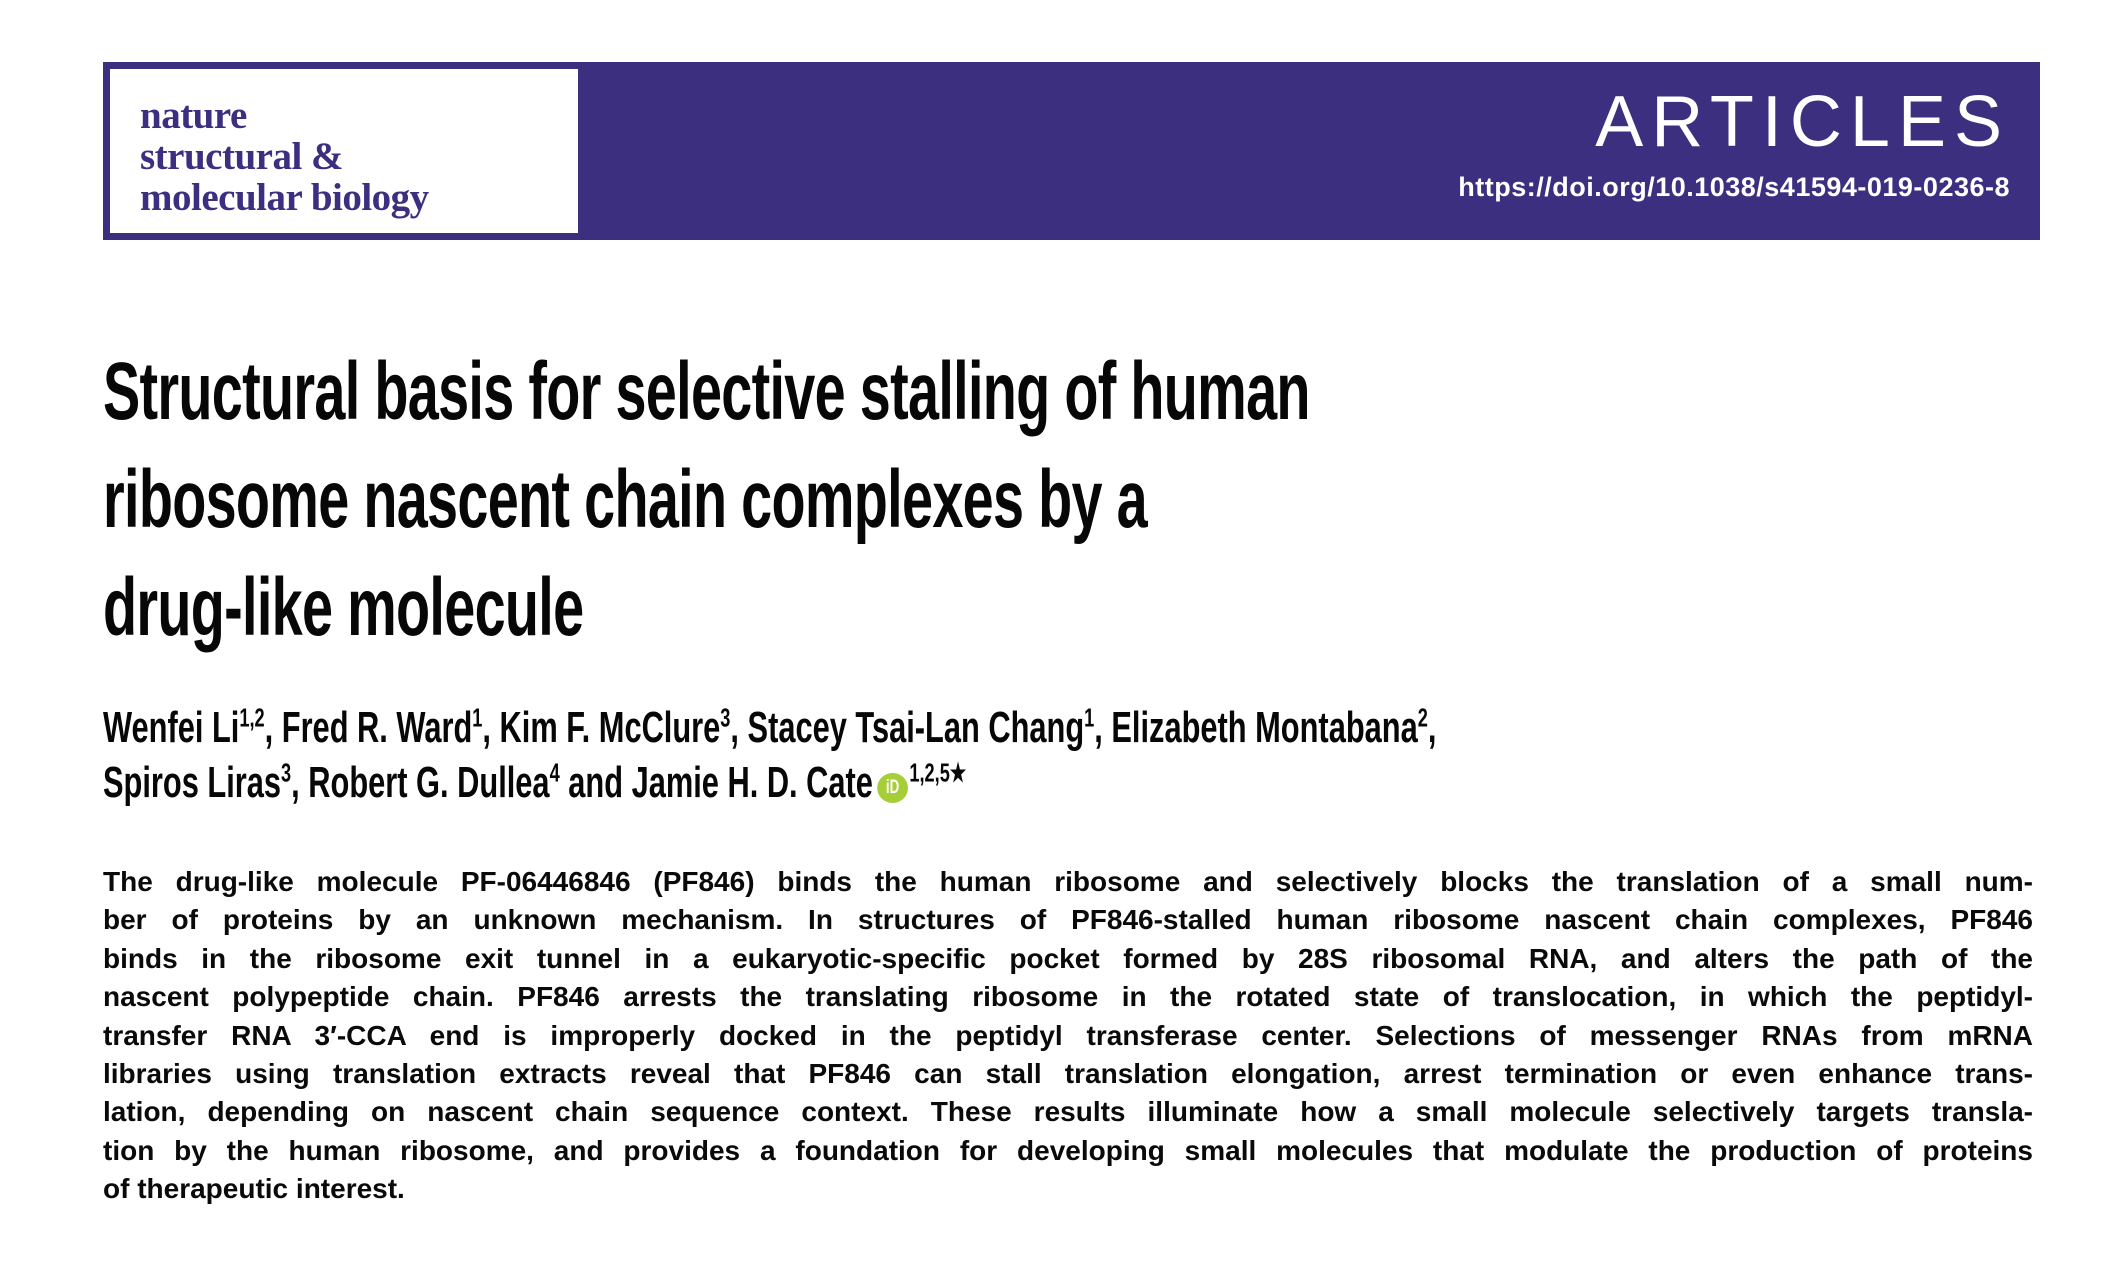 The width and height of the screenshot is (2104, 1266). I want to click on orcid-icon: iD, so click(892, 788).